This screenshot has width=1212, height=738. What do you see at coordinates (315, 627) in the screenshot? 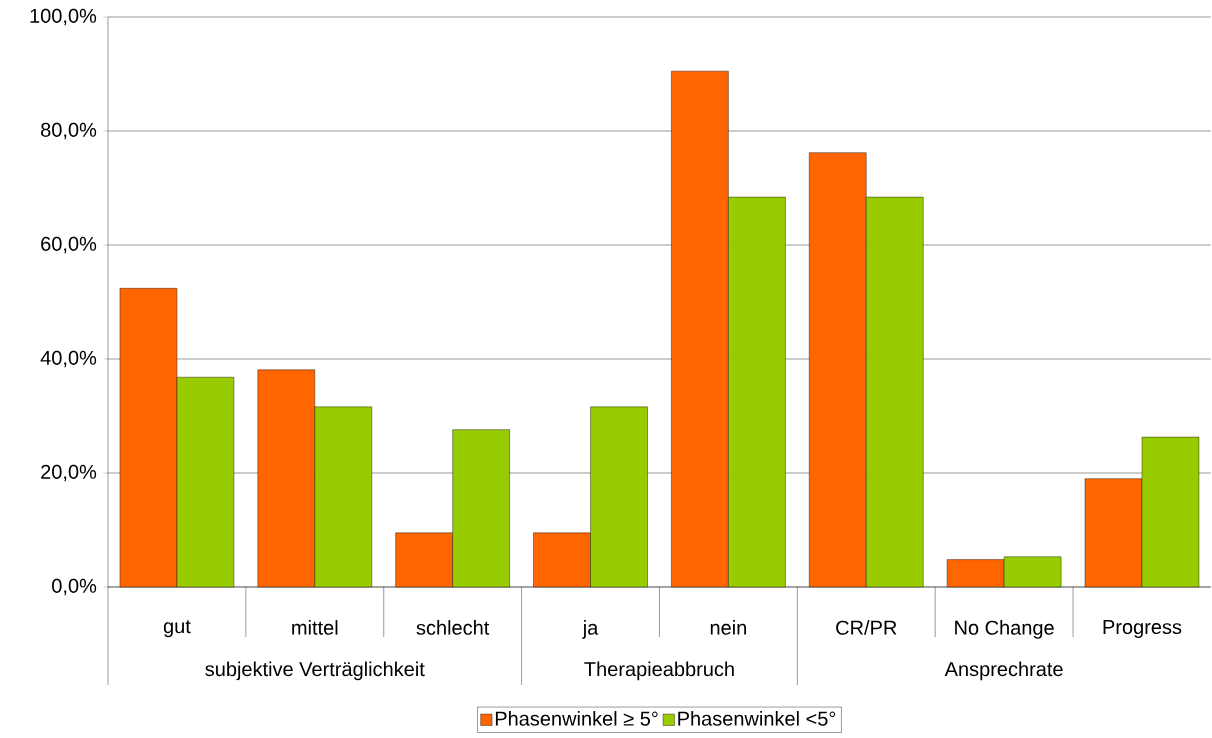
I see `x-tick-label: mittel` at bounding box center [315, 627].